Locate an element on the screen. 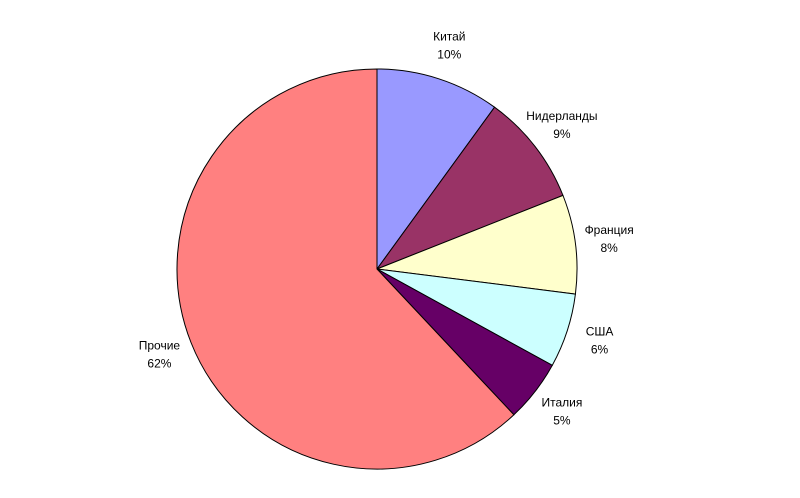 Image resolution: width=800 pixels, height=498 pixels. value-label: 9% is located at coordinates (562, 134).